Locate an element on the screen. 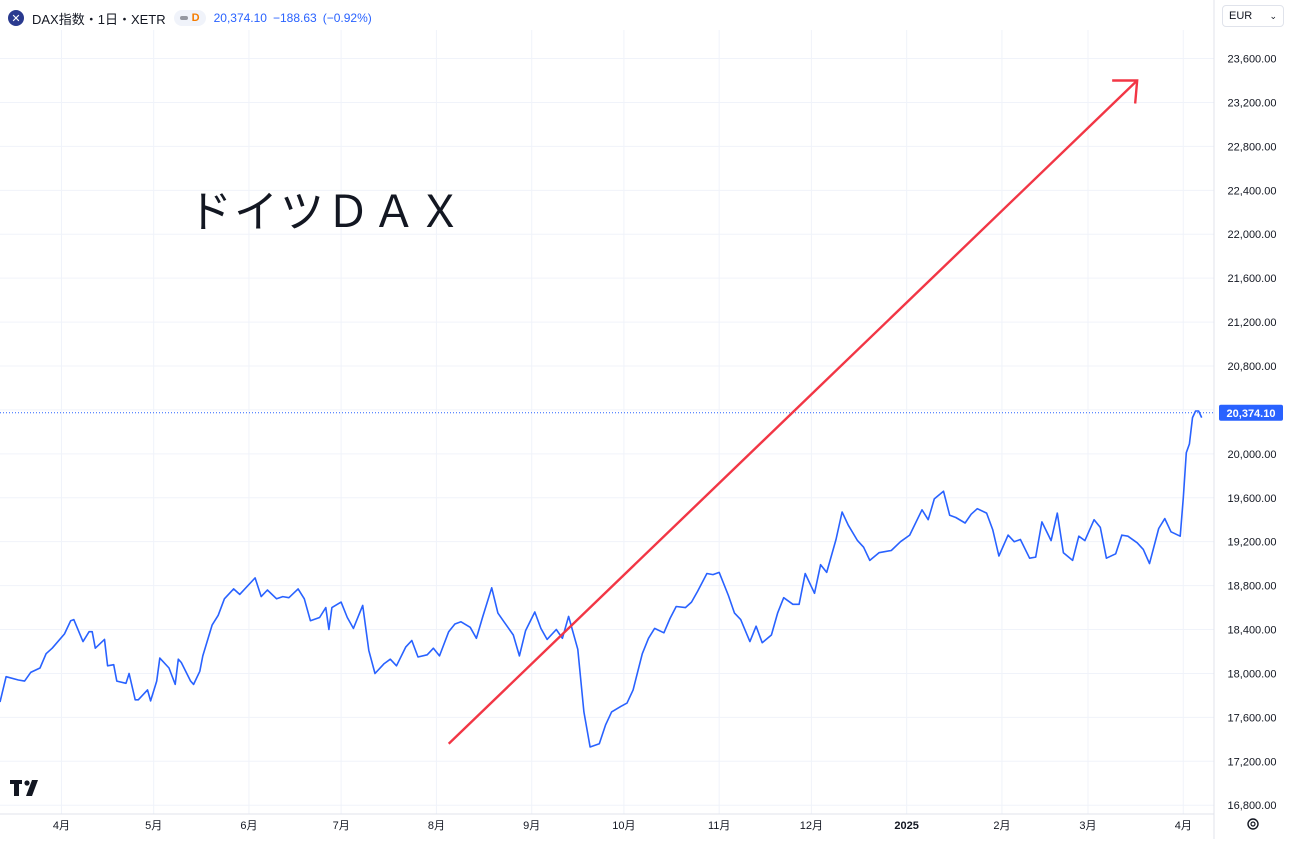  chevron-down-icon: ⌄ is located at coordinates (1273, 15).